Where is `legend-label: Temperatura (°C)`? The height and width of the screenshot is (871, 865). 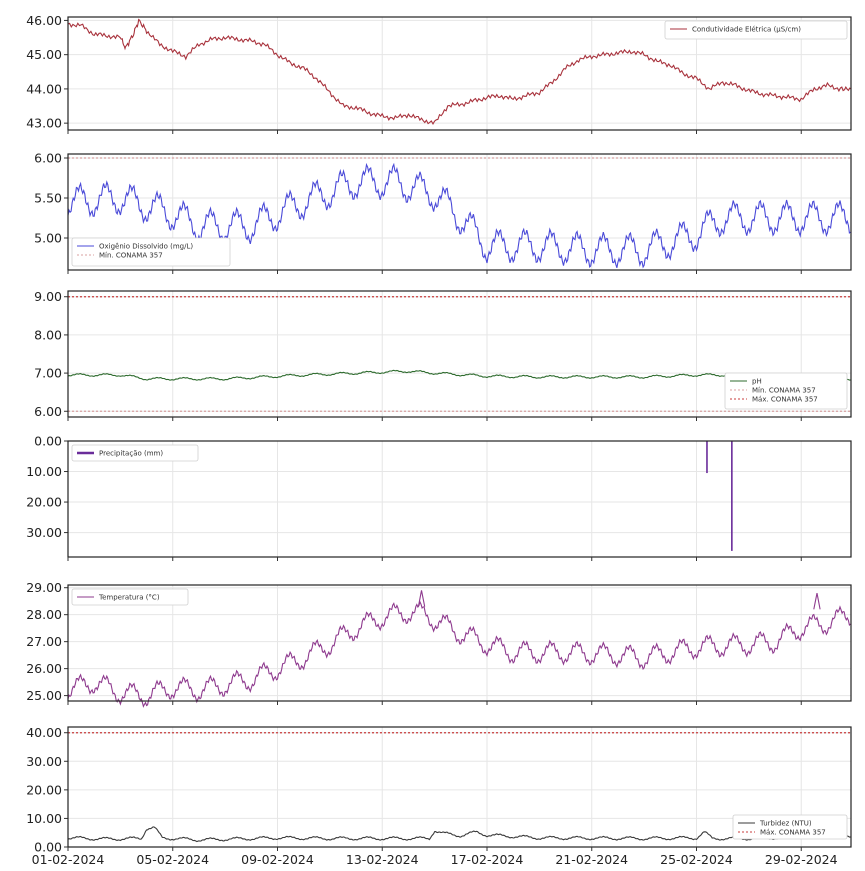 legend-label: Temperatura (°C) is located at coordinates (129, 598).